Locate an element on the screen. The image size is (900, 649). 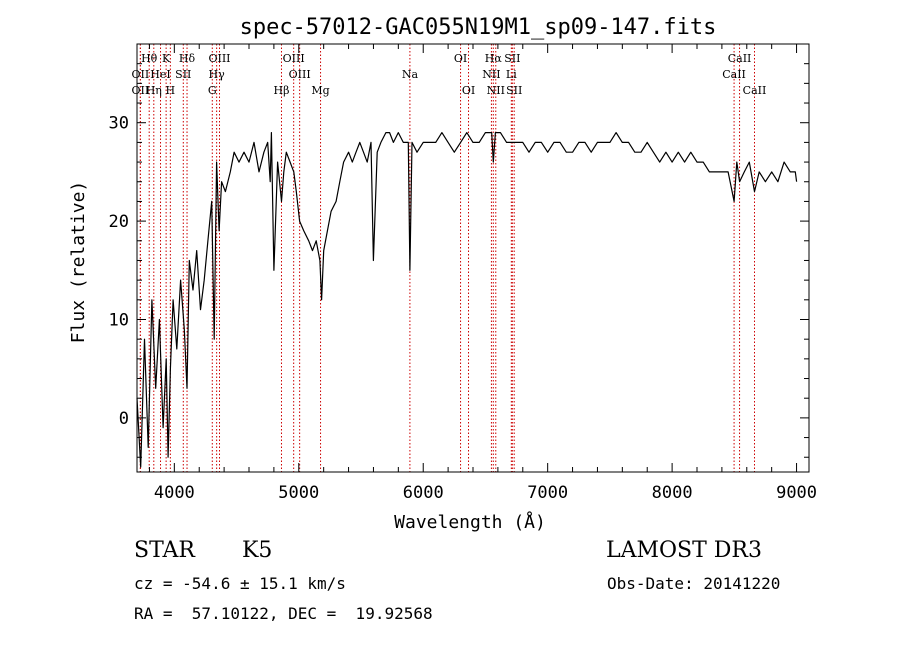
line-label-19: Hα is located at coordinates (494, 58).